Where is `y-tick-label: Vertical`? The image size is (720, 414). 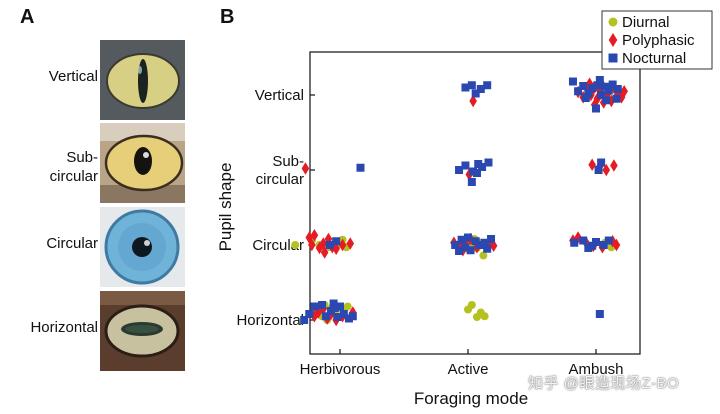 y-tick-label: Vertical is located at coordinates (279, 95).